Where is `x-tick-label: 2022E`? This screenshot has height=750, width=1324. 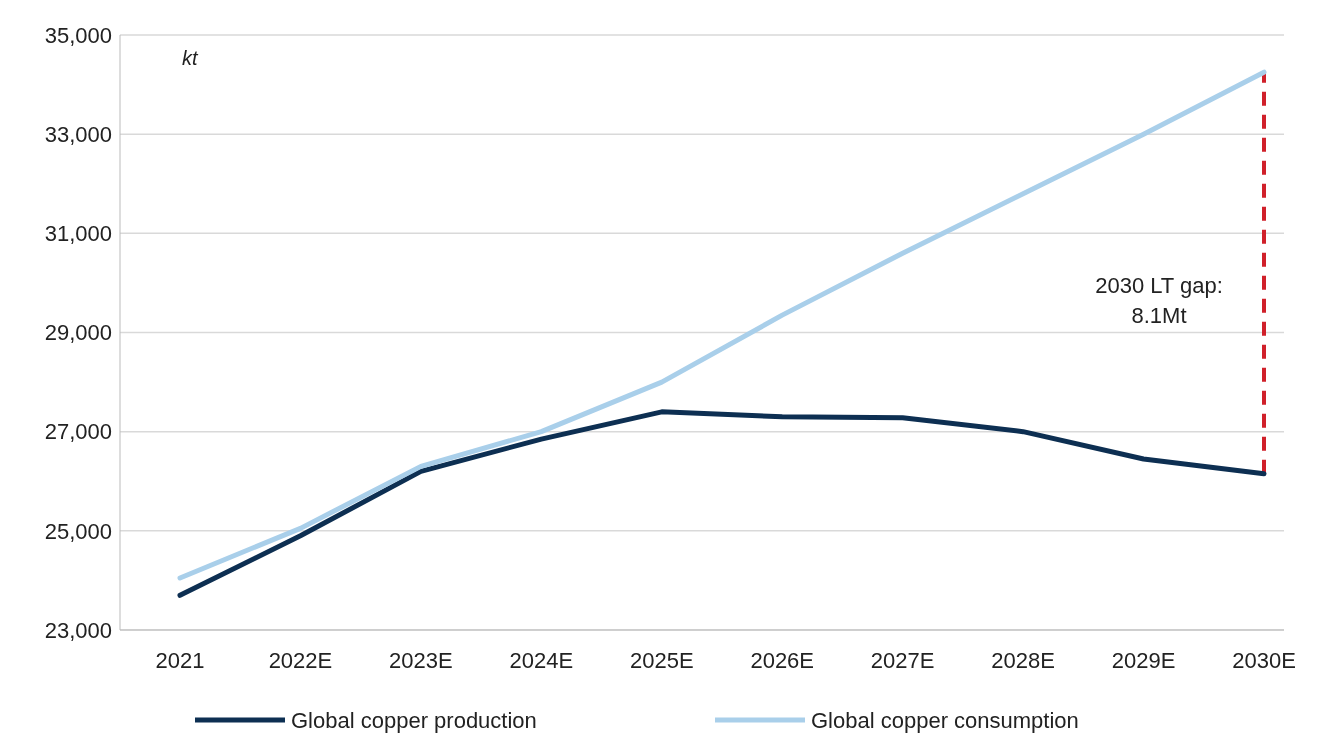
x-tick-label: 2022E is located at coordinates (300, 660).